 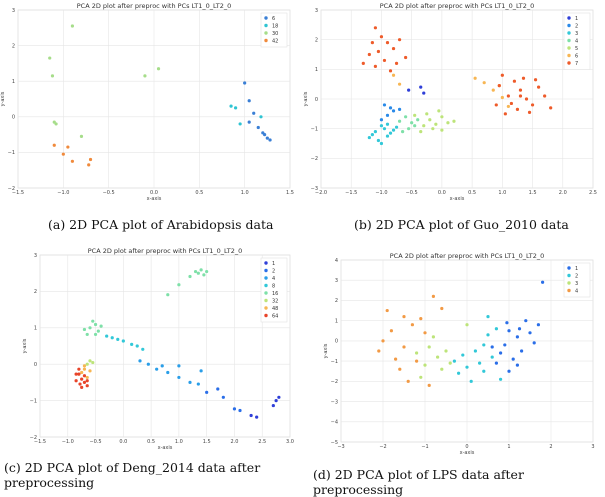 What do you see at coordinates (273, 279) in the screenshot?
I see `chart-2-legend-label: 4` at bounding box center [273, 279].